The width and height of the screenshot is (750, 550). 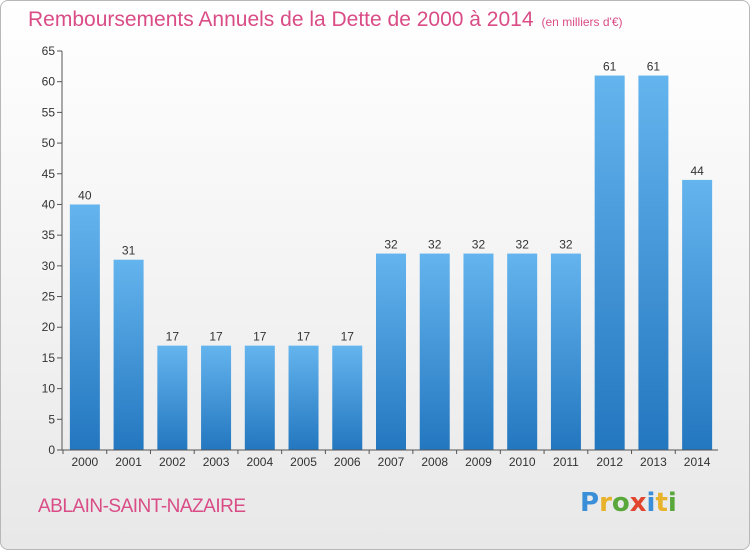 I want to click on y-tick-label: 15, so click(x=49, y=358).